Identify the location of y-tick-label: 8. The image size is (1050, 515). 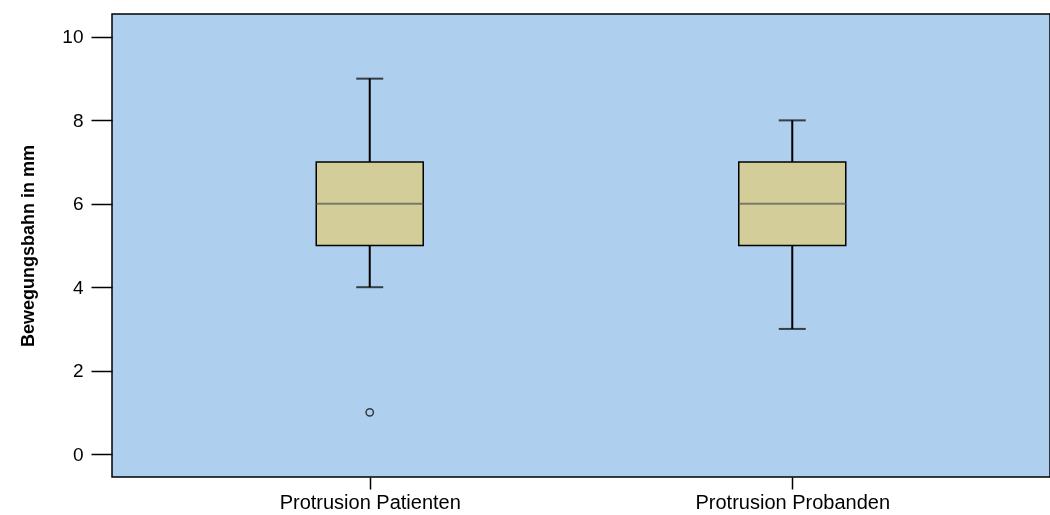
(78, 120).